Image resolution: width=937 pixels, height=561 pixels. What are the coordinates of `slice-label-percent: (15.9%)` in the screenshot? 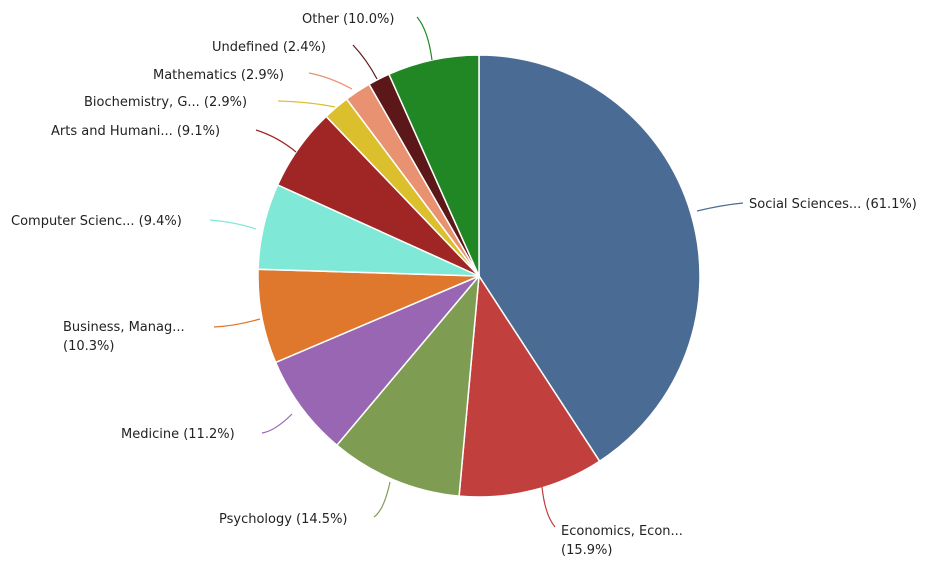 It's located at (586, 550).